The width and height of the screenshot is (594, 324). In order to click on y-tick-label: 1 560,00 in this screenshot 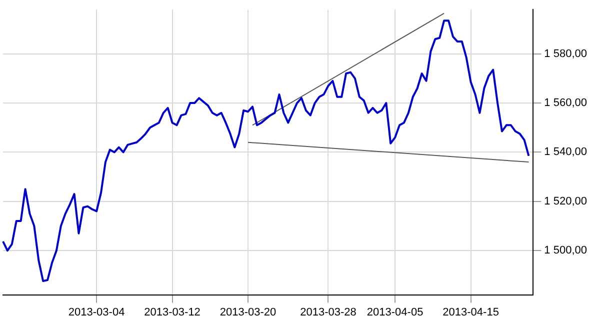, I will do `click(566, 103)`.